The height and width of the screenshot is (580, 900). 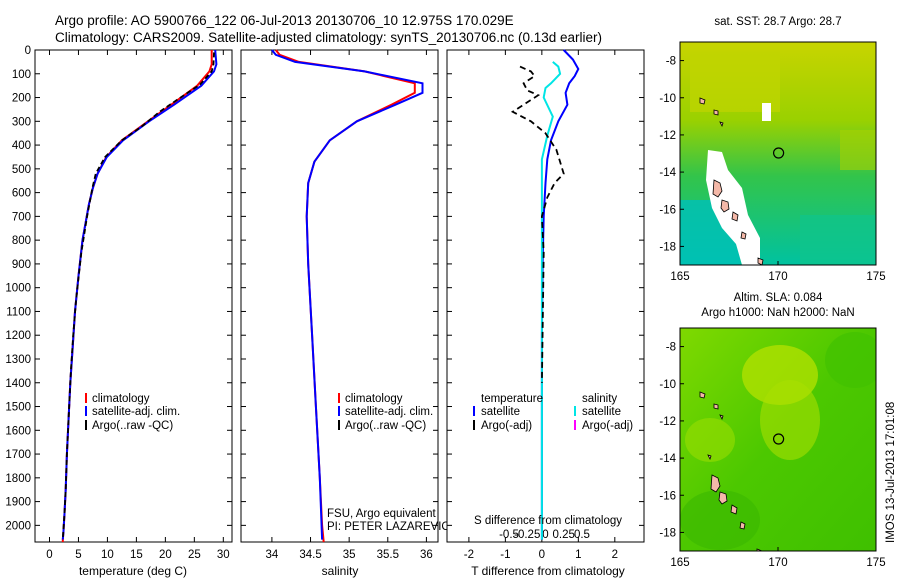 I want to click on s-tick-label: 0.5, so click(x=582, y=535).